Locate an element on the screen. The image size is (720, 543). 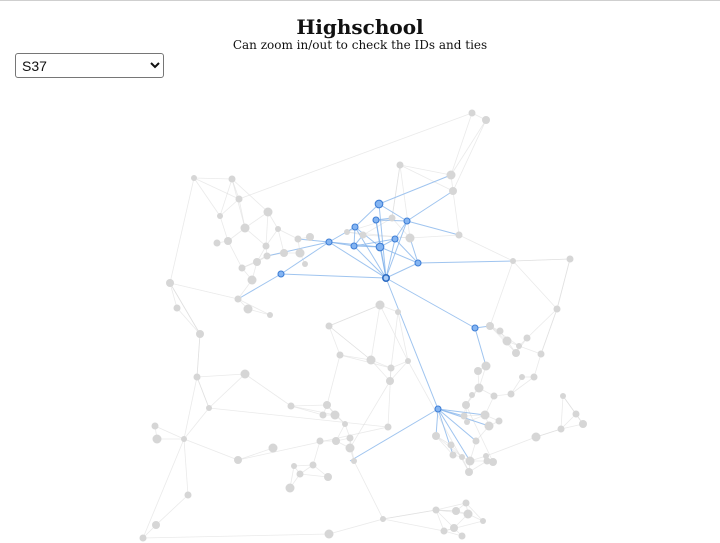
selected-node is located at coordinates (385, 277).